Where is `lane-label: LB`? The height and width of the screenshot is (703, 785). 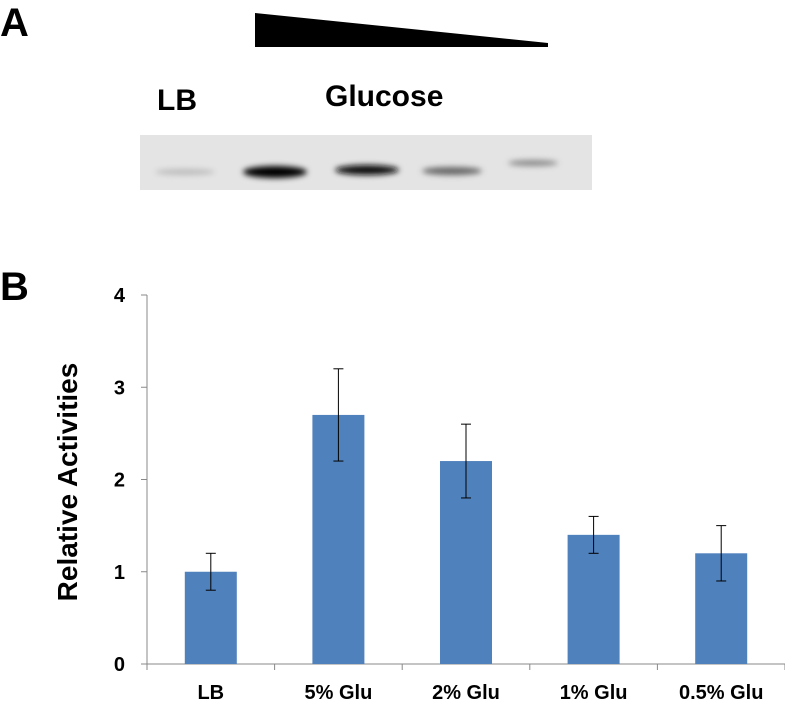 lane-label: LB is located at coordinates (177, 100).